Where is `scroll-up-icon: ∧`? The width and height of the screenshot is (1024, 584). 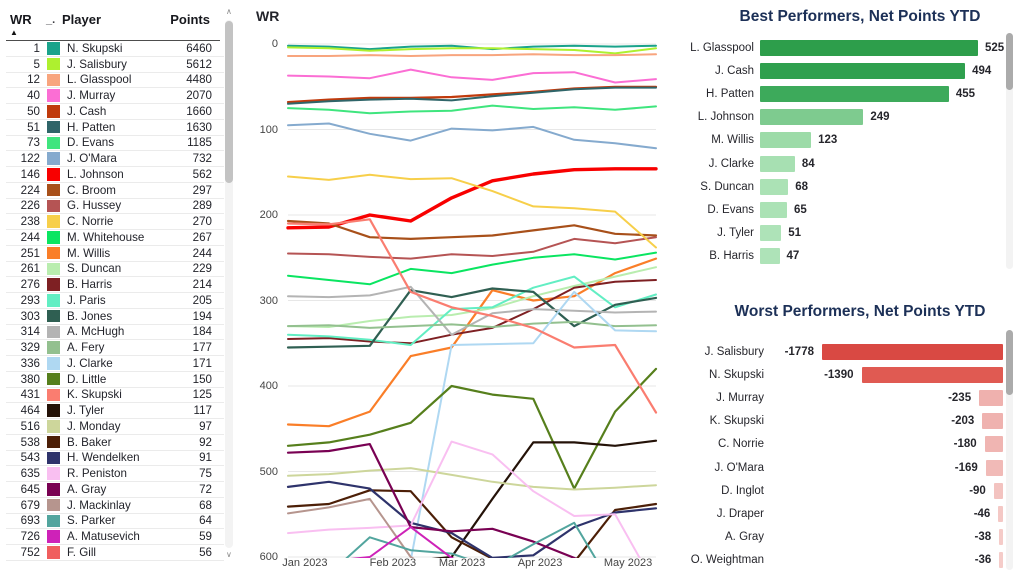
scroll-up-icon: ∧ is located at coordinates (229, 11).